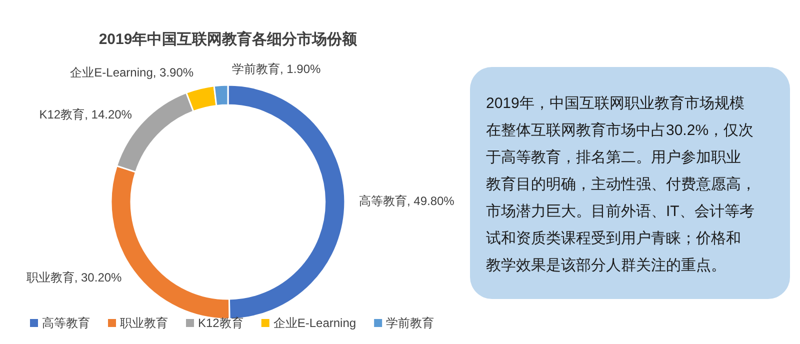  What do you see at coordinates (406, 201) in the screenshot?
I see `category-label: 高等教育, 49.80%` at bounding box center [406, 201].